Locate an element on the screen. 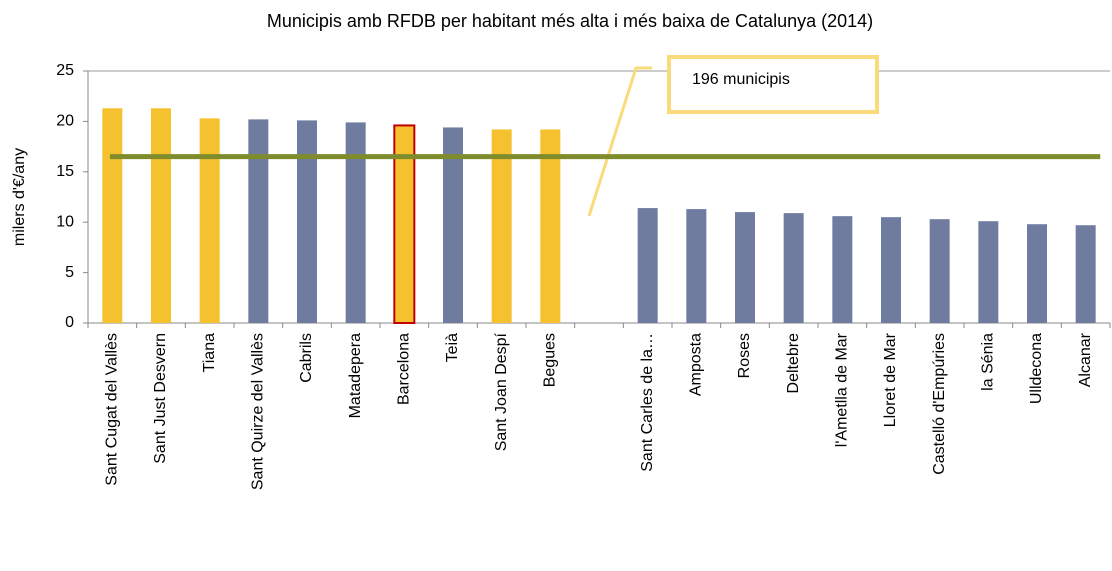 This screenshot has width=1112, height=571. x-tick-label: Roses is located at coordinates (744, 355).